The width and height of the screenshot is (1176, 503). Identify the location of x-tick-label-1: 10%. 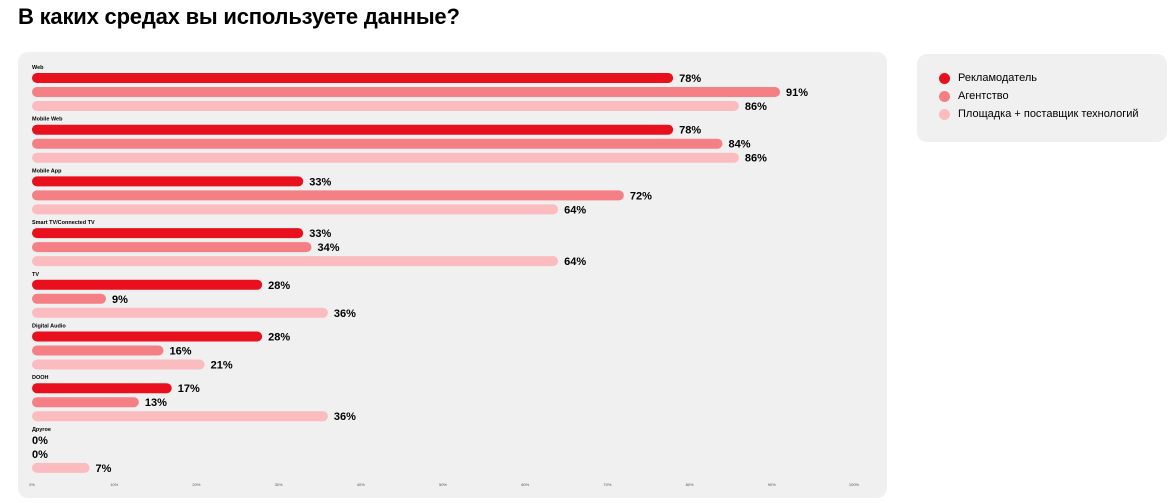
(114, 484).